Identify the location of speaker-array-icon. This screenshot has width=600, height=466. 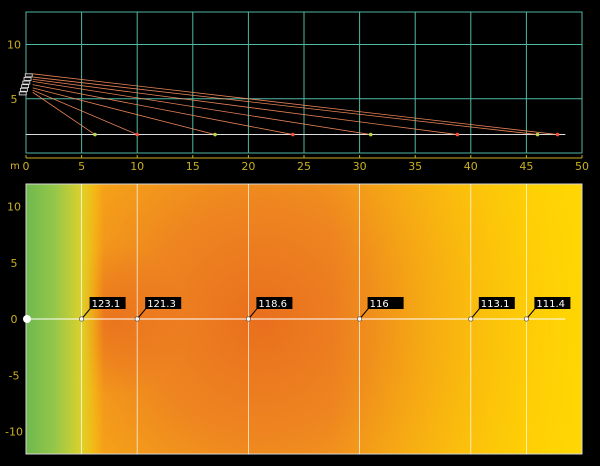
(25, 84).